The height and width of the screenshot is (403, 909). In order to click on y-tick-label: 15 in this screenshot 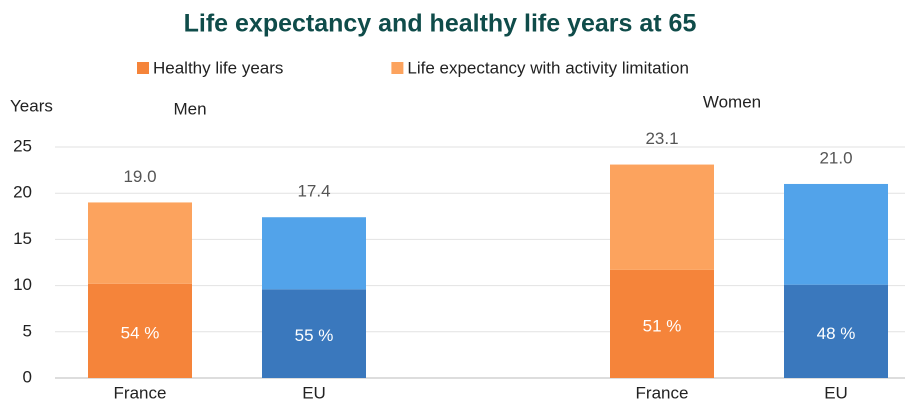, I will do `click(22, 238)`.